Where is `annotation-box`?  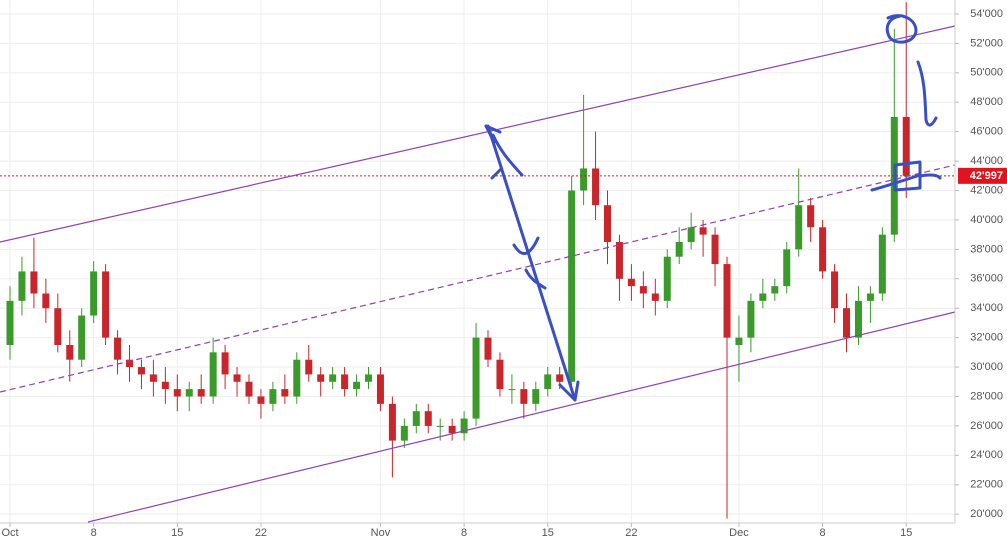
annotation-box is located at coordinates (906, 176).